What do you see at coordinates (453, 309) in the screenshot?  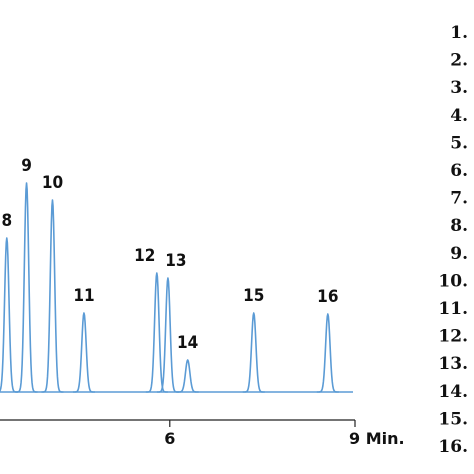 I see `legend-number: 11.` at bounding box center [453, 309].